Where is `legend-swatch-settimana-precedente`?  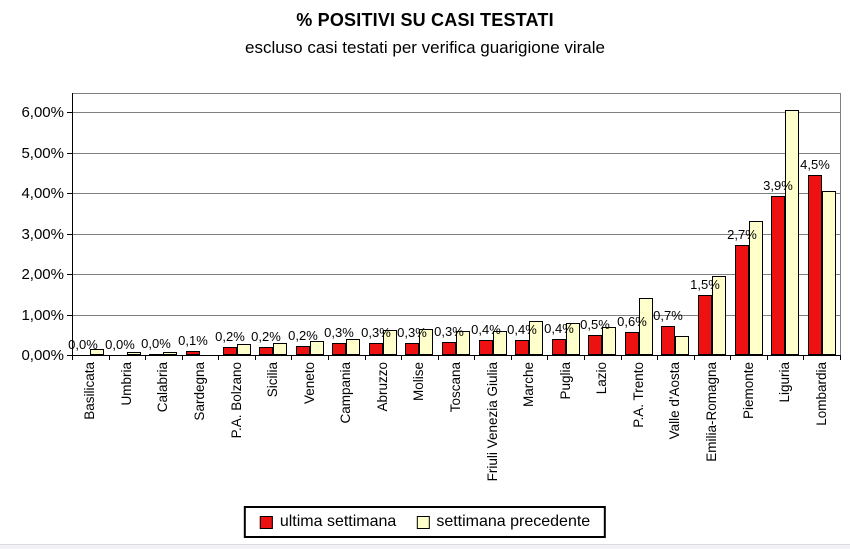 legend-swatch-settimana-precedente is located at coordinates (423, 522).